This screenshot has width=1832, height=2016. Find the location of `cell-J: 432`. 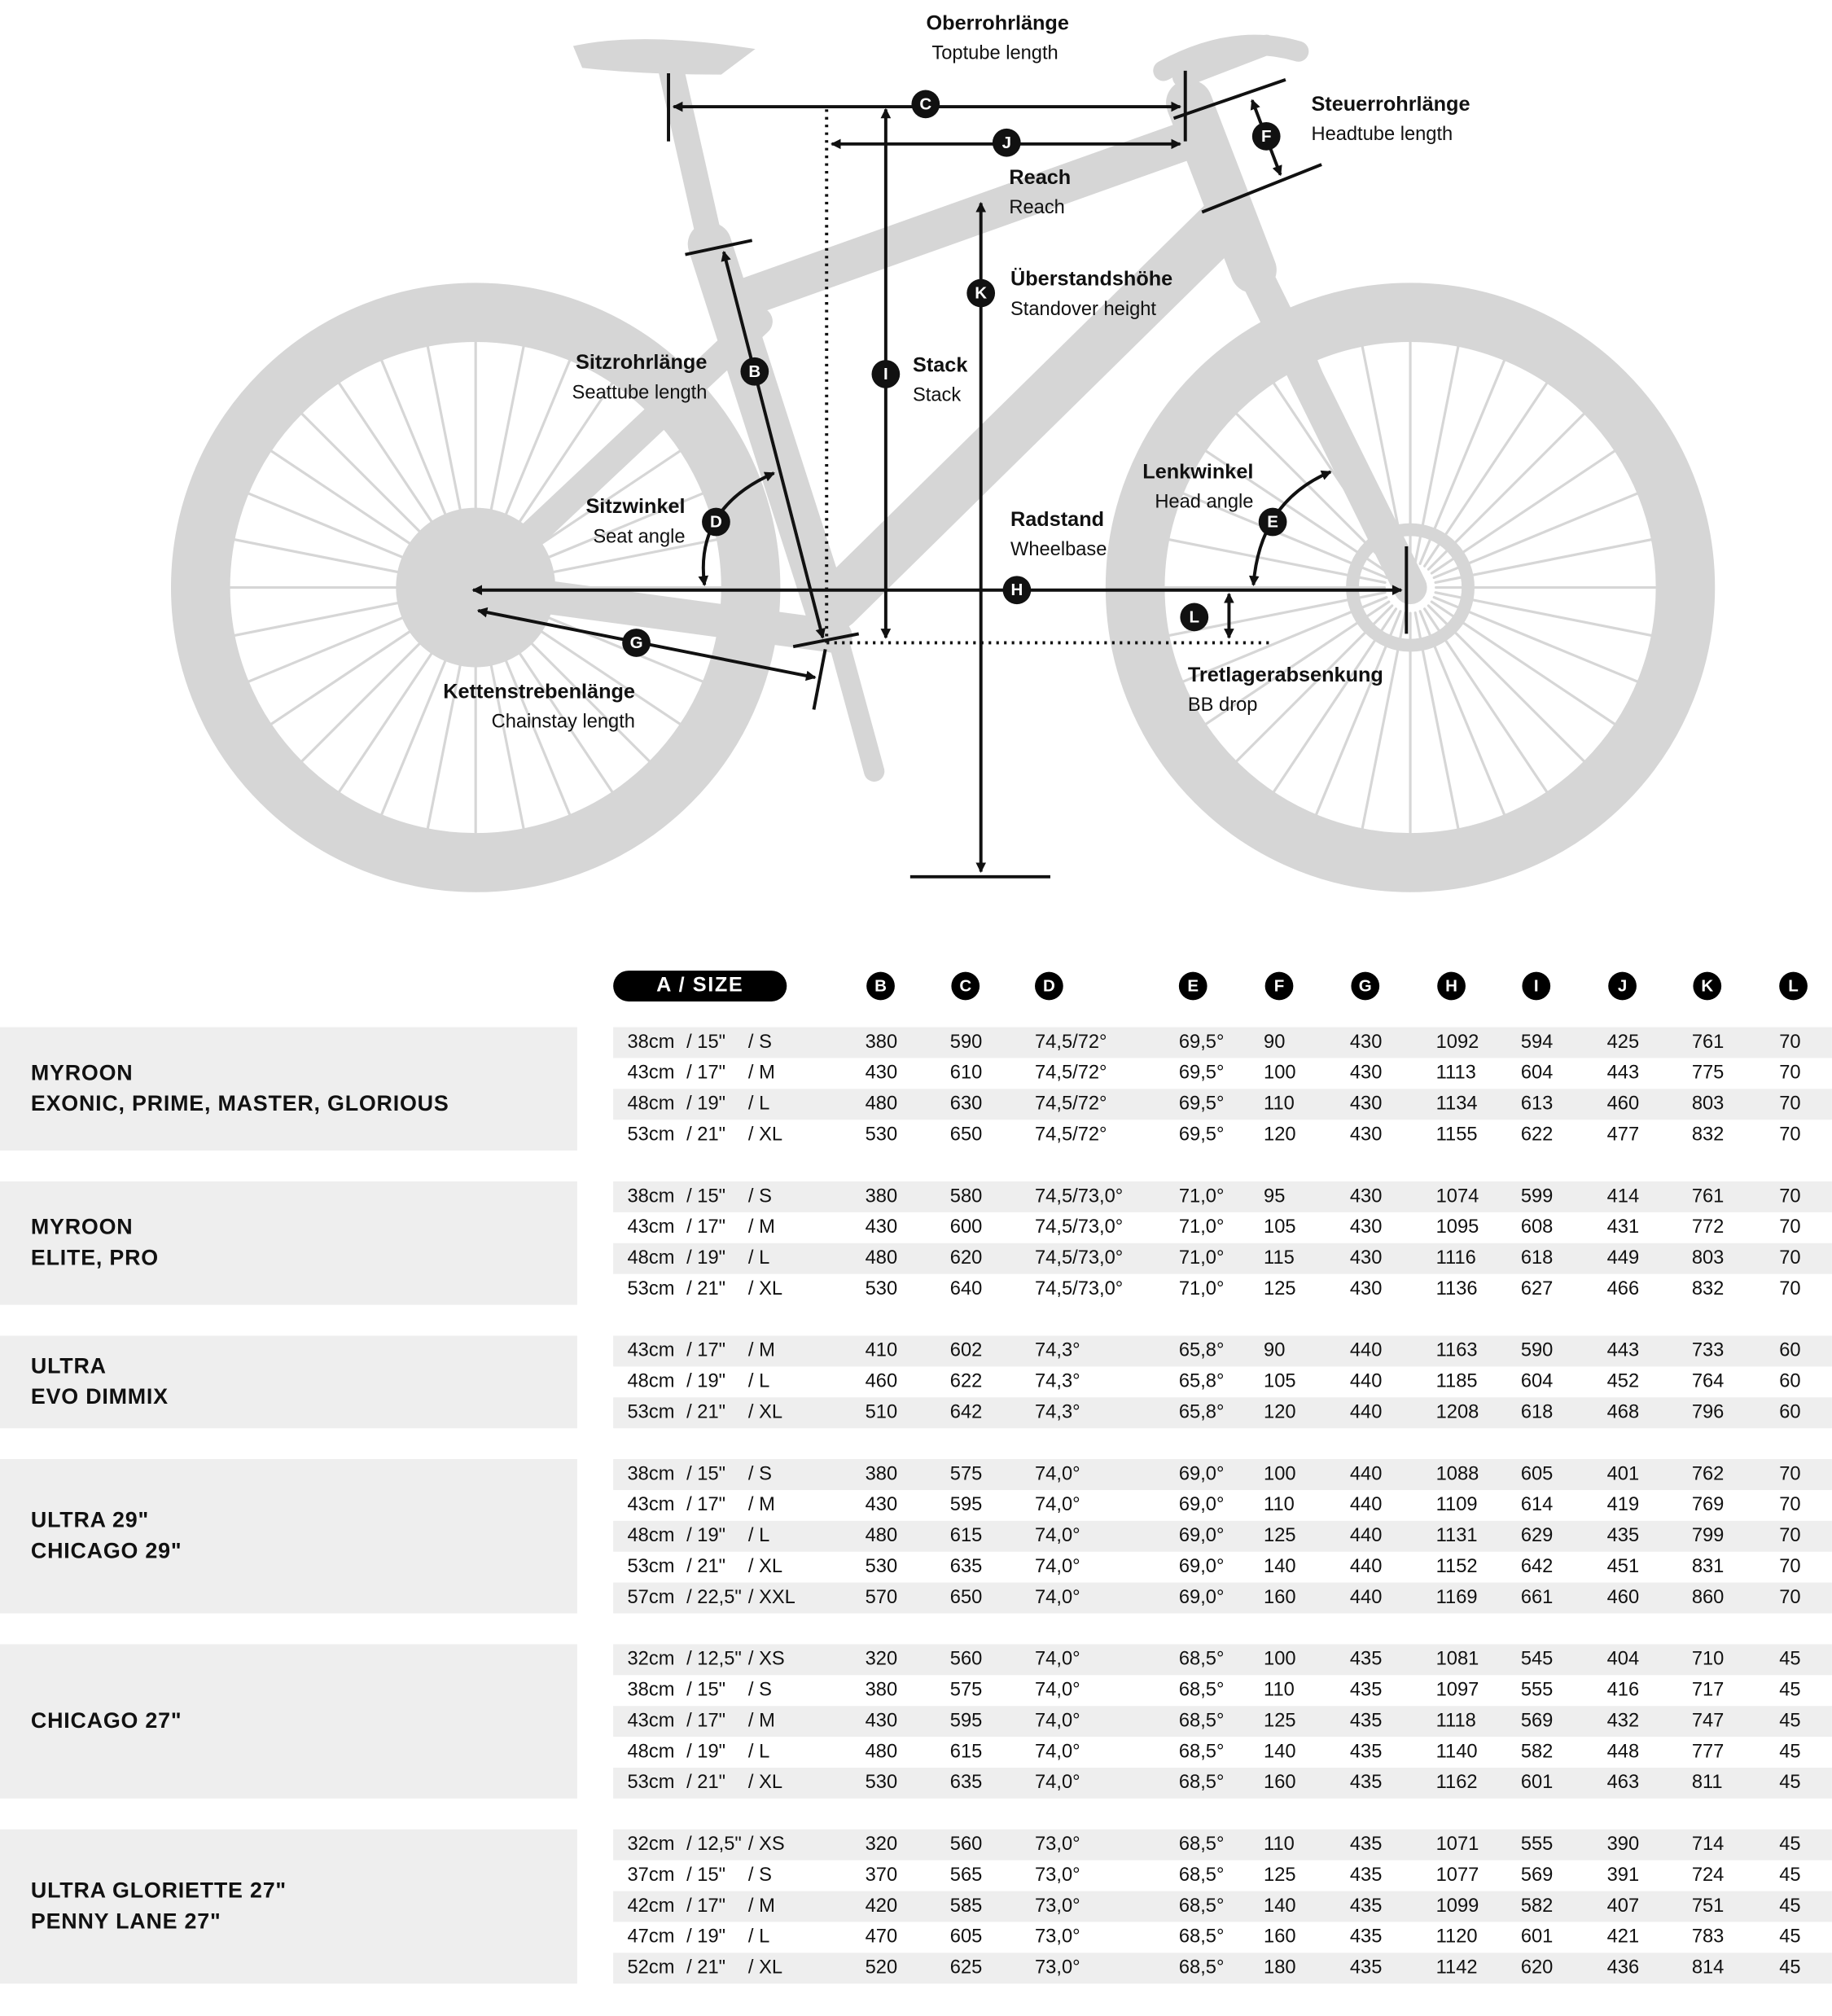

cell-J: 432 is located at coordinates (1623, 1721).